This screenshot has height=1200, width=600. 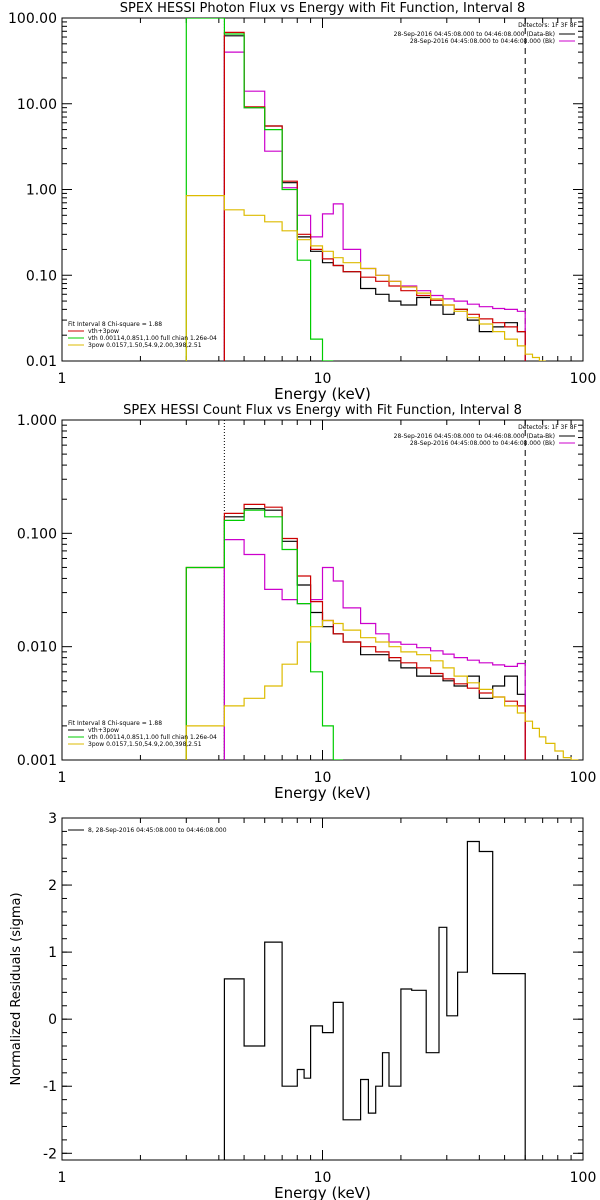 What do you see at coordinates (52, 1020) in the screenshot?
I see `y-tick-label: 0` at bounding box center [52, 1020].